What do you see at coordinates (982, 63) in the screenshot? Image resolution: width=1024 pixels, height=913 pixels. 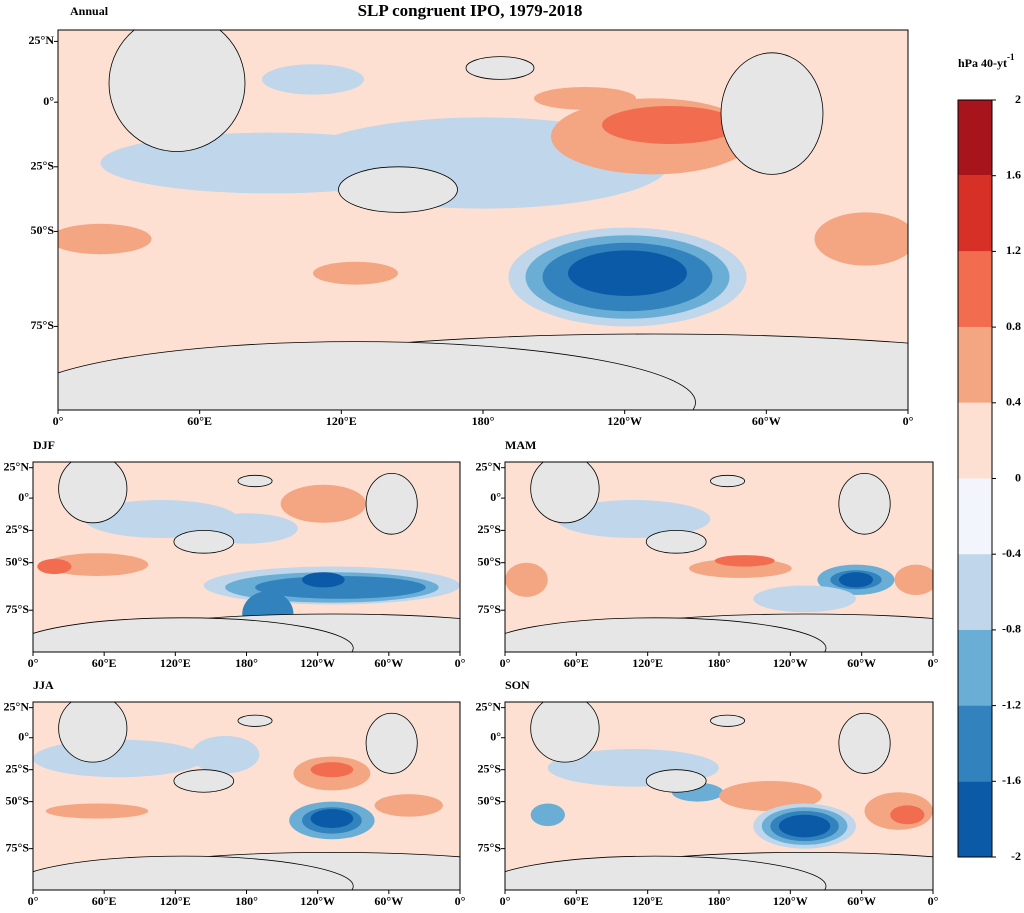 I see `colorbar-label-text: hPa 40-yt` at bounding box center [982, 63].